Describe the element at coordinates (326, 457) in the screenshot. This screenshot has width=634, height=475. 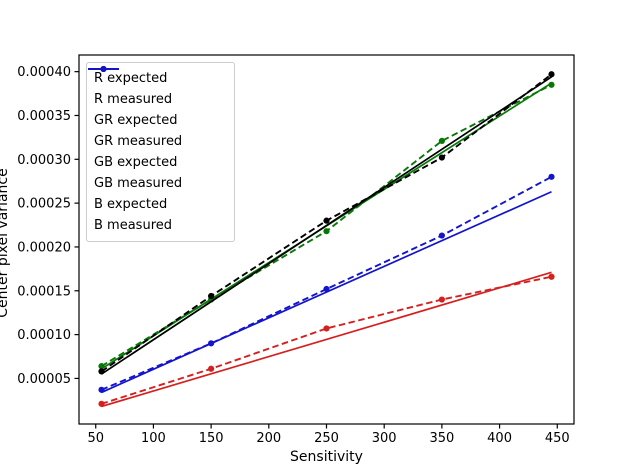
I see `x-axis-label: Sensitivity` at that location.